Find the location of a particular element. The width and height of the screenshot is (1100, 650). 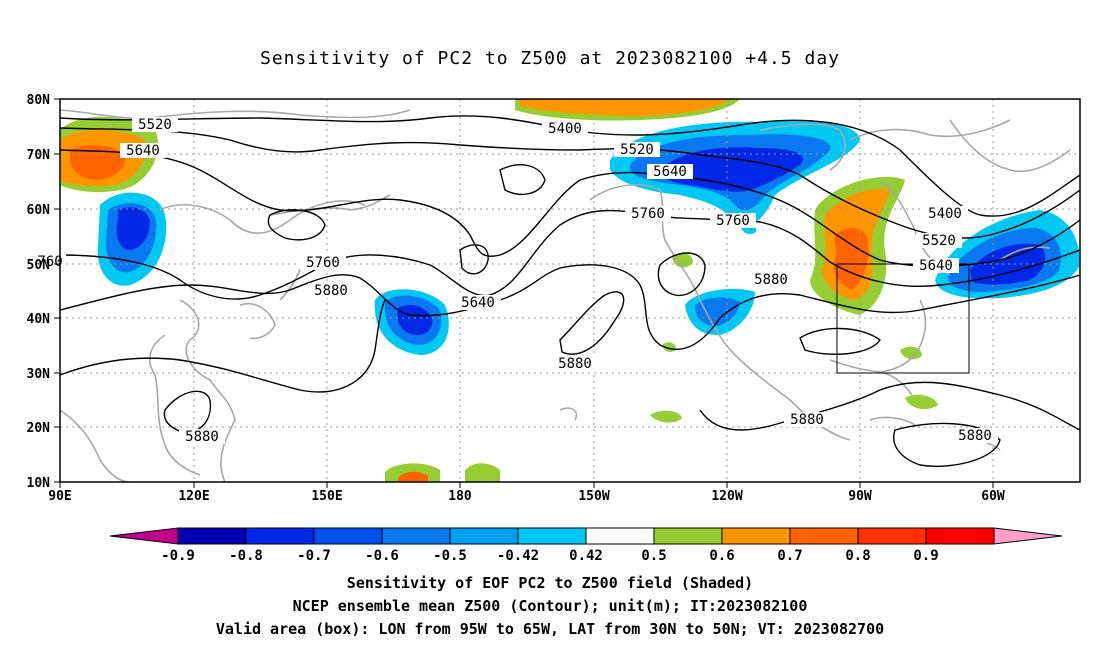

colorbar-label: -0.7 is located at coordinates (314, 556).